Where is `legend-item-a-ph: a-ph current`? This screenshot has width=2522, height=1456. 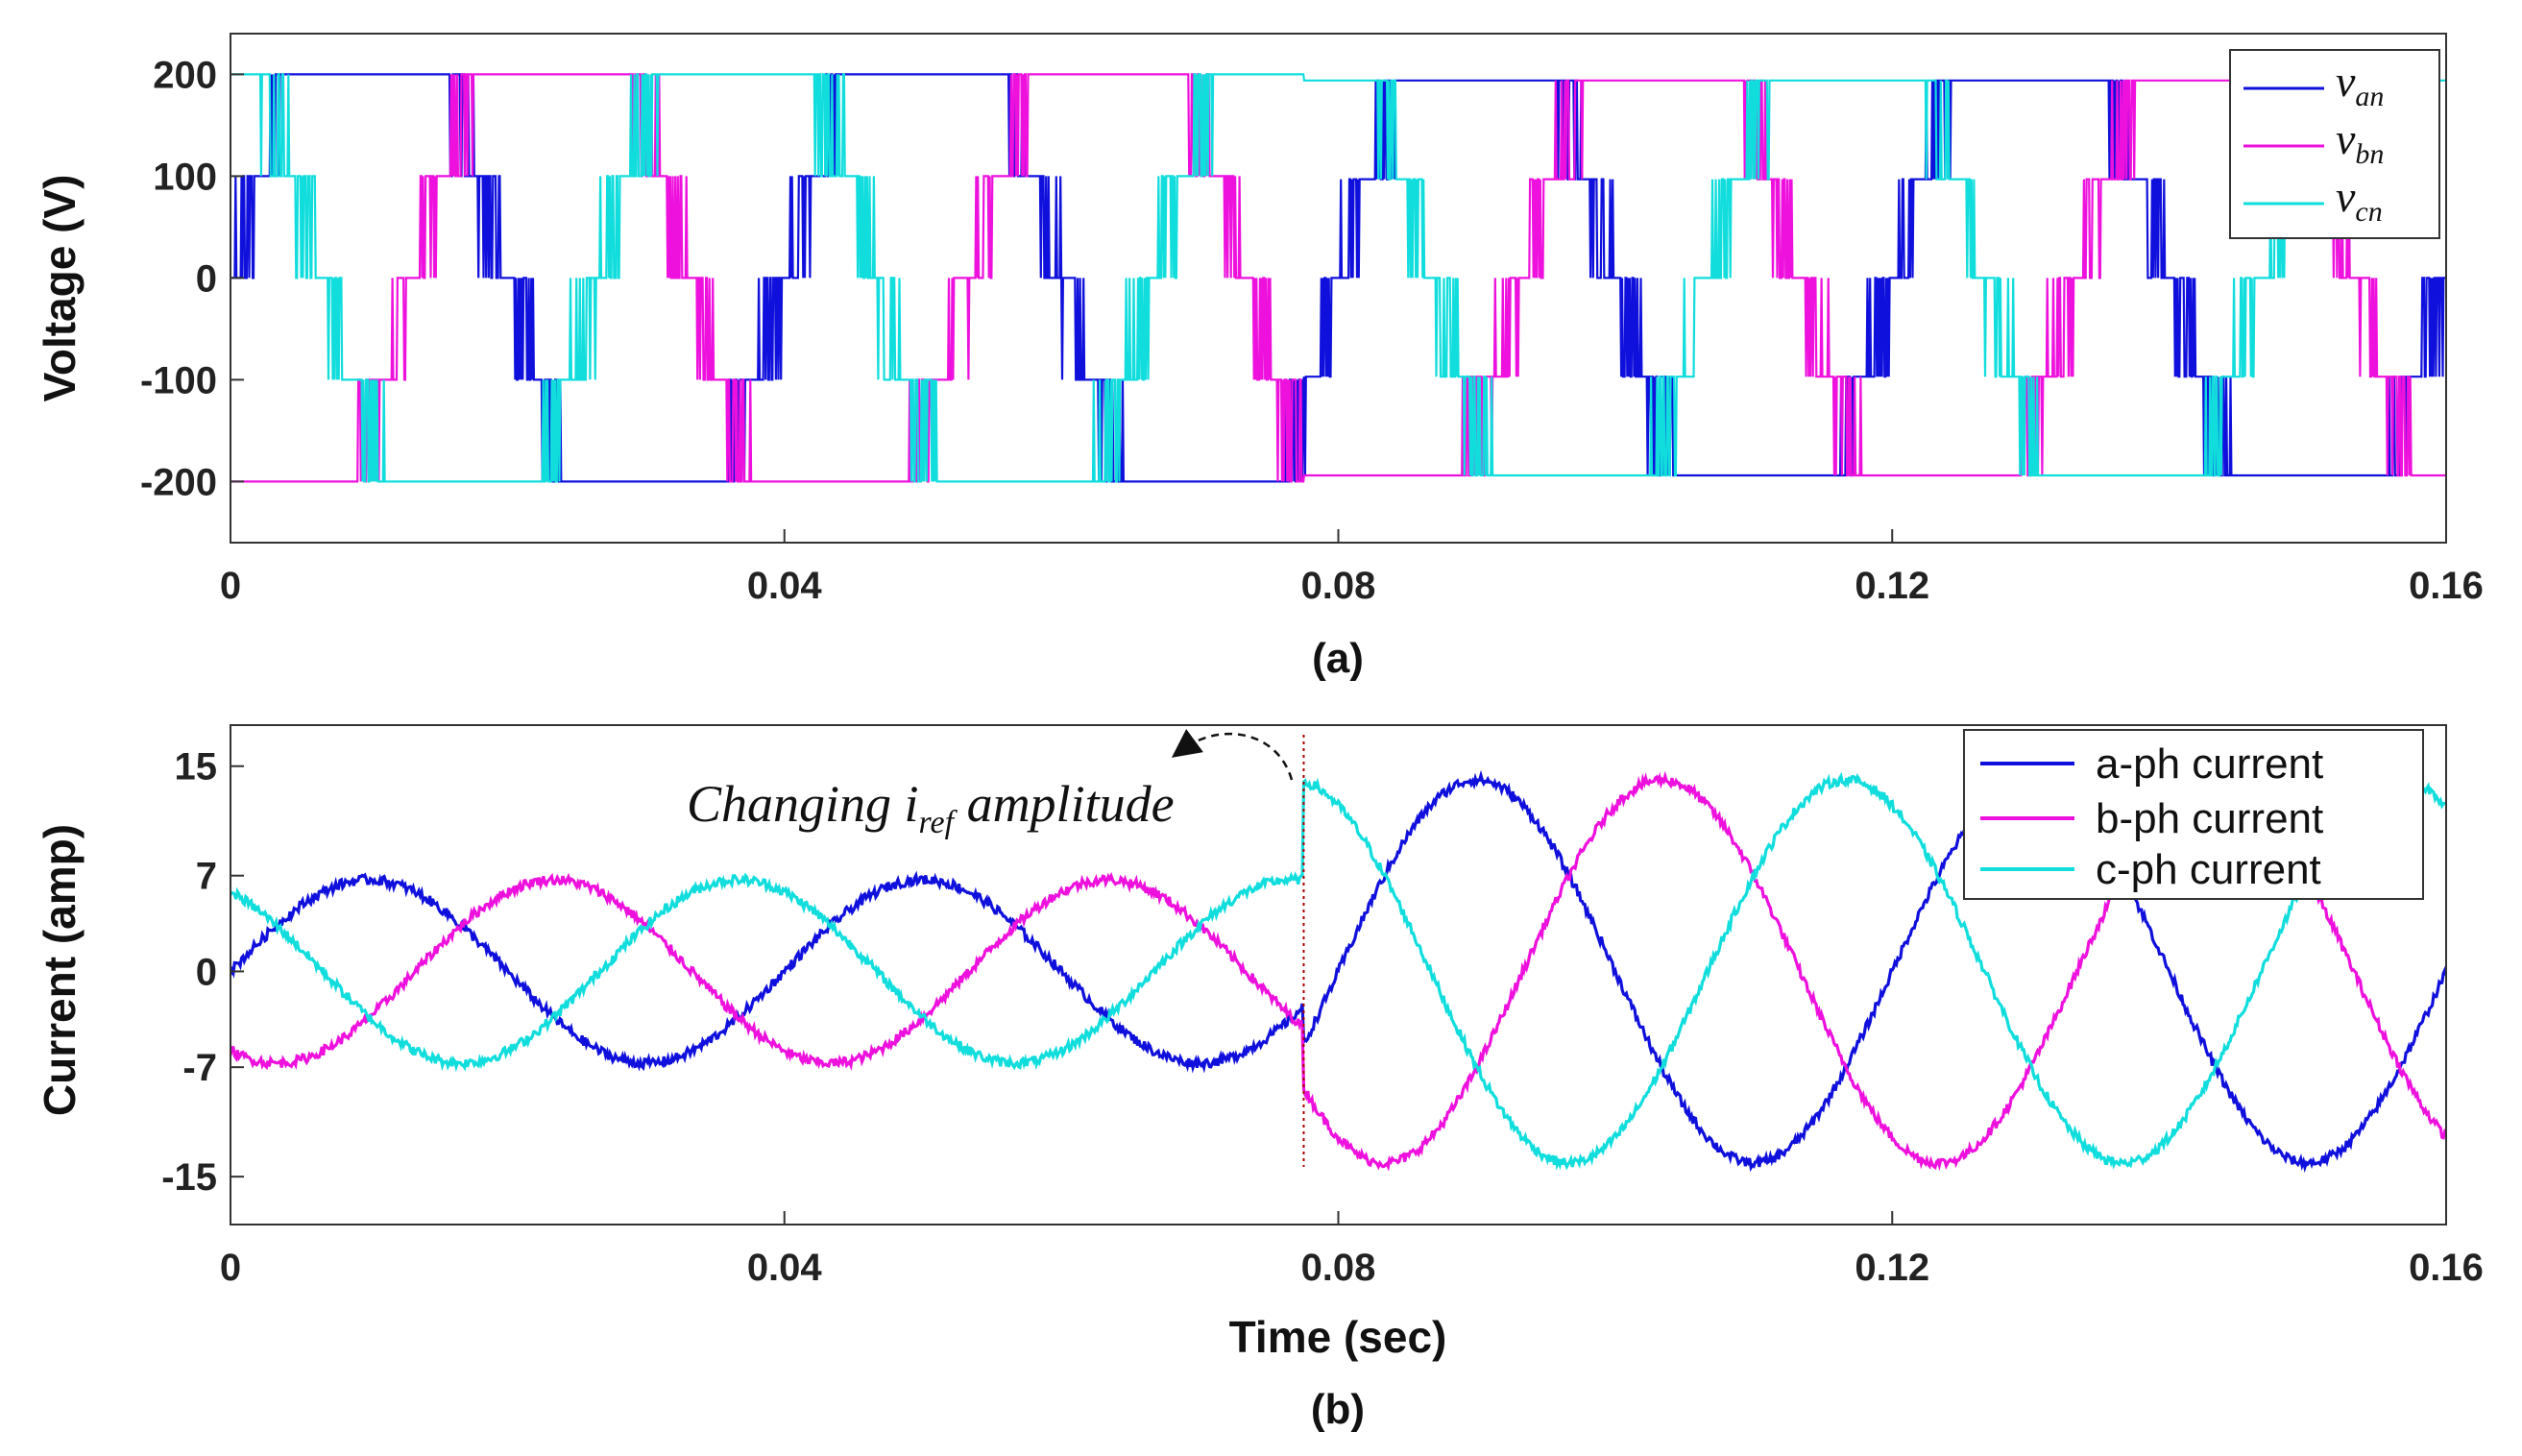
legend-item-a-ph: a-ph current is located at coordinates (2151, 764).